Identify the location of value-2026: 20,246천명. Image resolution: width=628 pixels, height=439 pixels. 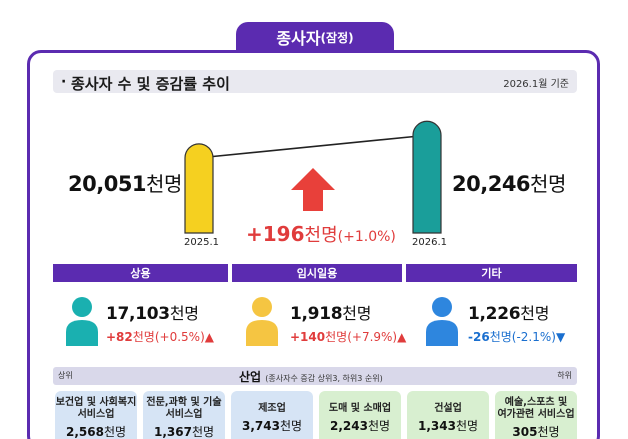
(509, 184).